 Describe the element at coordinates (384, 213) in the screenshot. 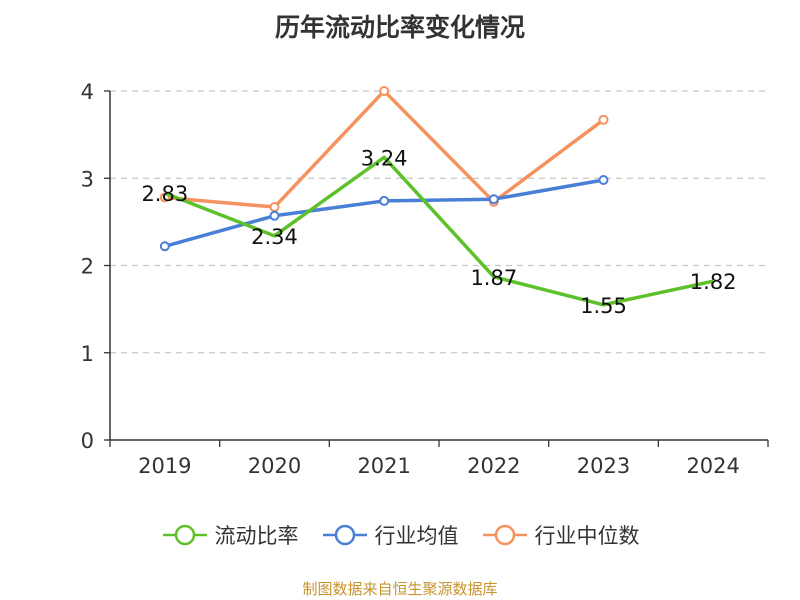

I see `series-line` at that location.